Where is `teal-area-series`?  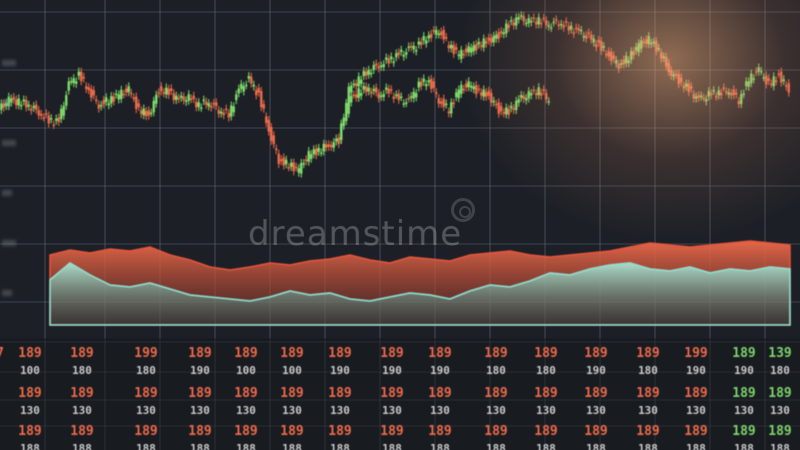 teal-area-series is located at coordinates (420, 294).